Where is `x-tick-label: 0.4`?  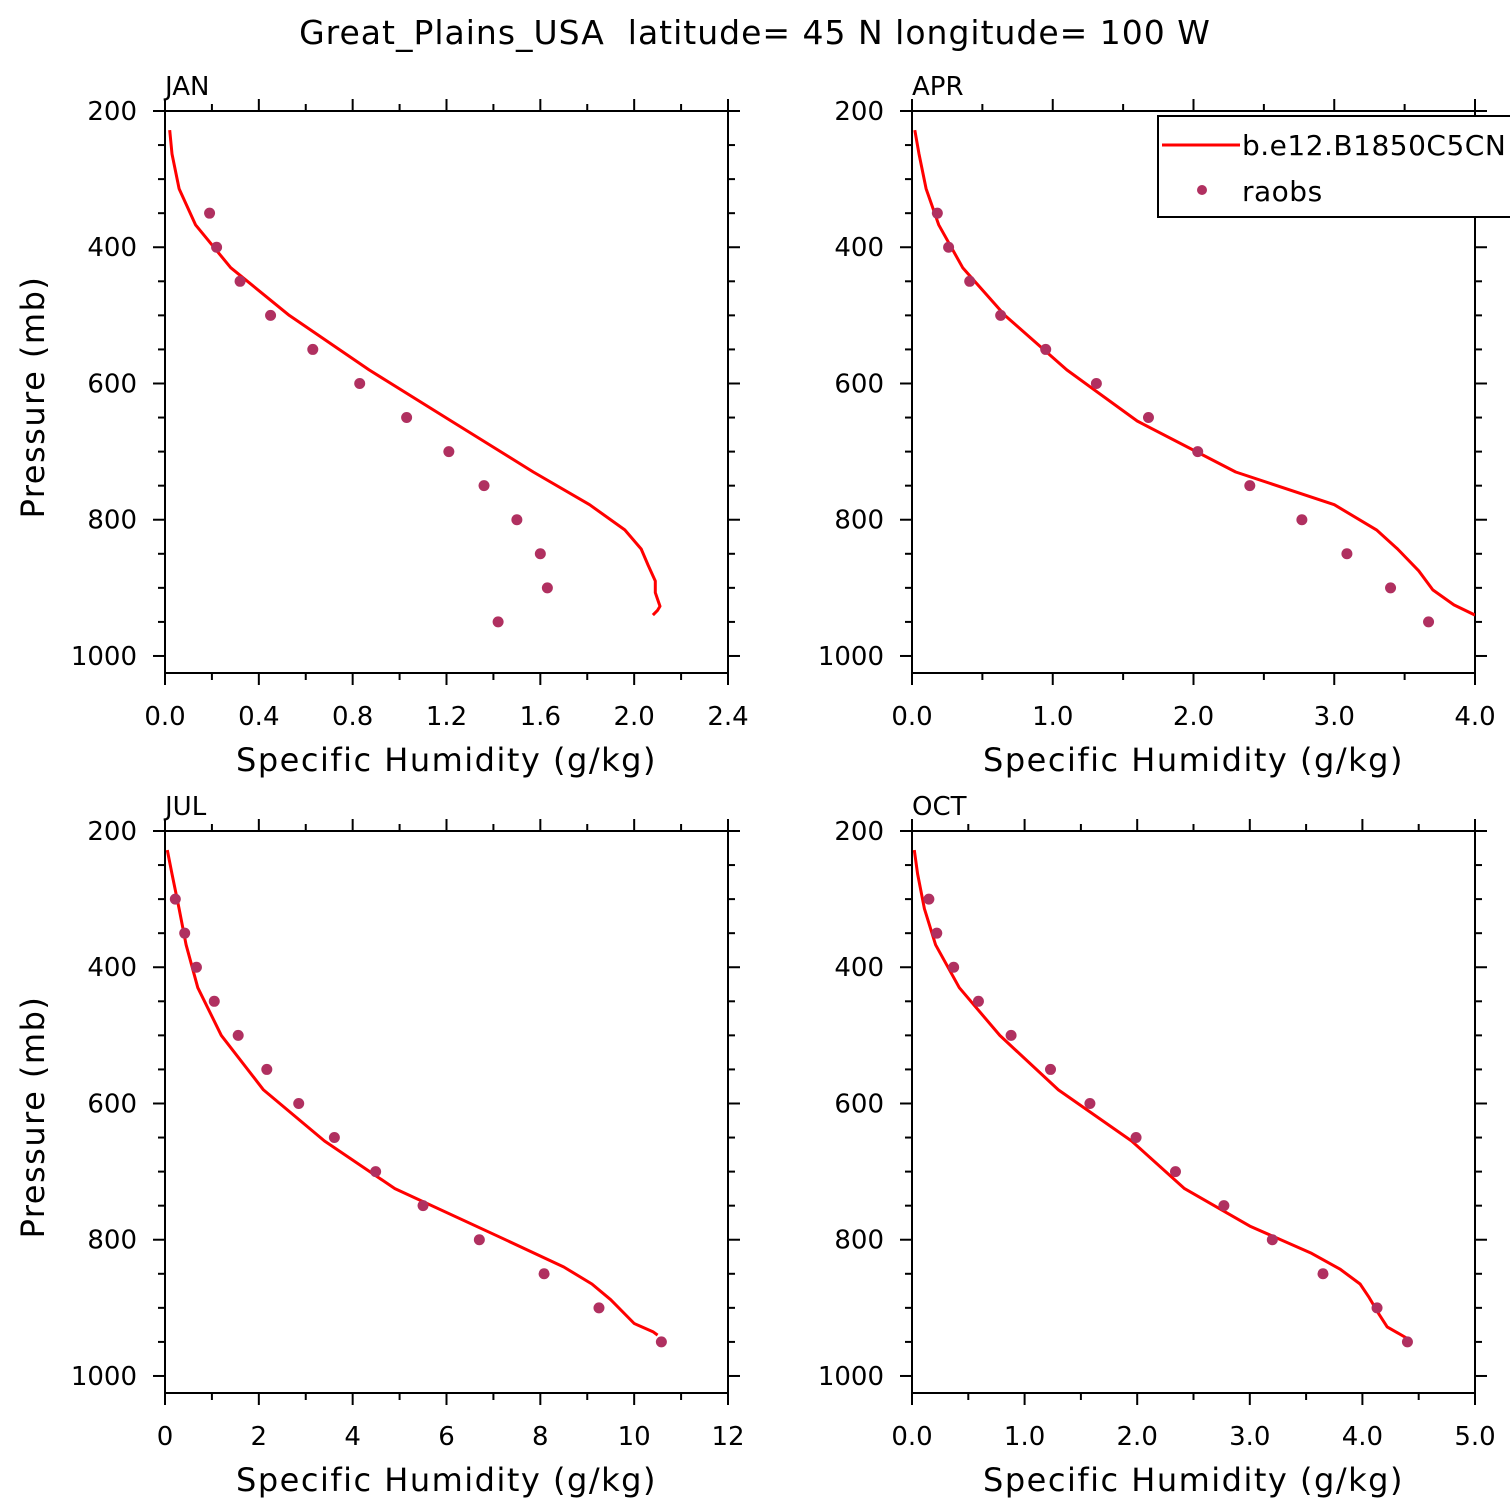
x-tick-label: 0.4 is located at coordinates (258, 717).